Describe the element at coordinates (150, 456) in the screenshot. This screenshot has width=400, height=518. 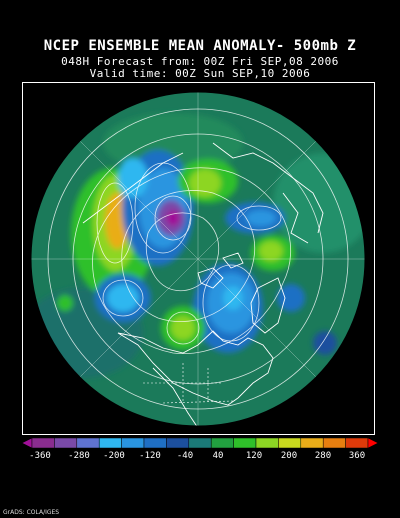
I see `colorbar-tick-label: -120` at that location.